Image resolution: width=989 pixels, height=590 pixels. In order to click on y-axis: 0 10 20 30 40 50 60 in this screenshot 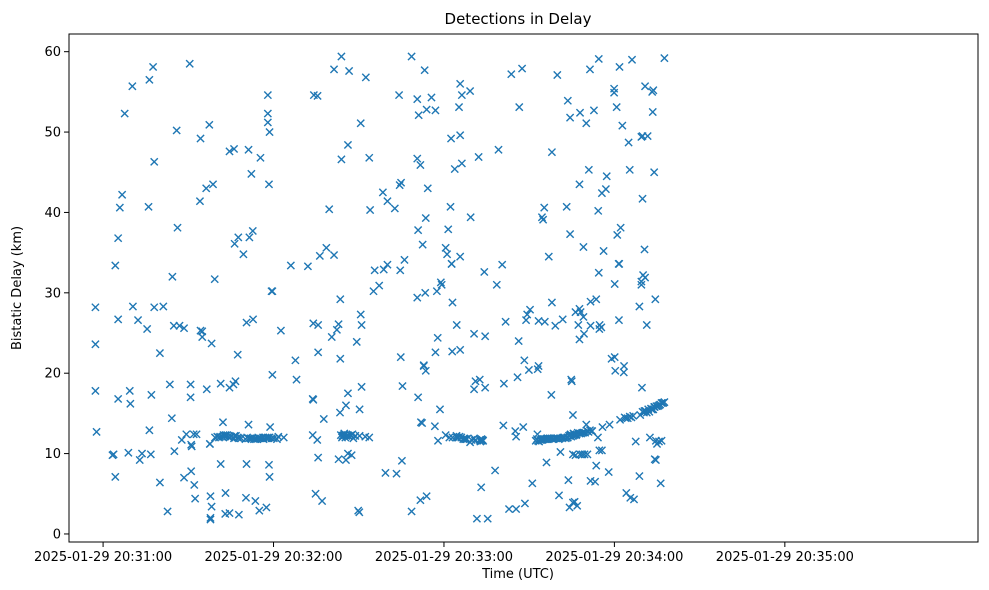, I will do `click(56, 293)`.